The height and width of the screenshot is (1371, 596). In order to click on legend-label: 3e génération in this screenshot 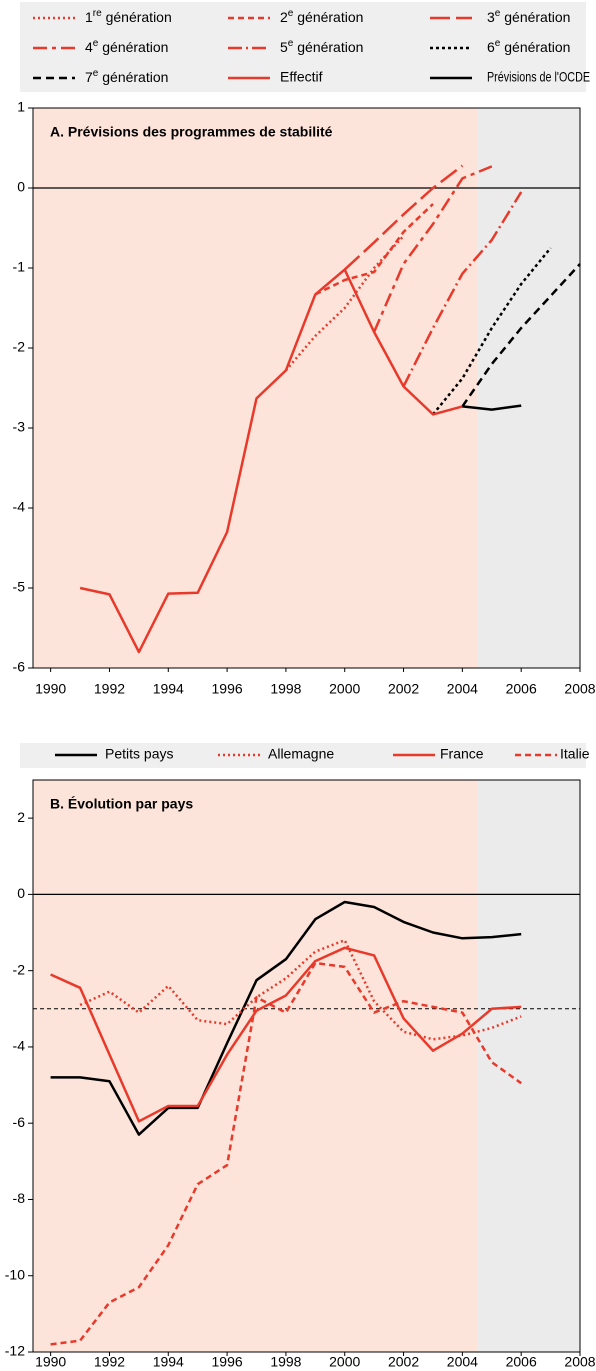, I will do `click(528, 16)`.